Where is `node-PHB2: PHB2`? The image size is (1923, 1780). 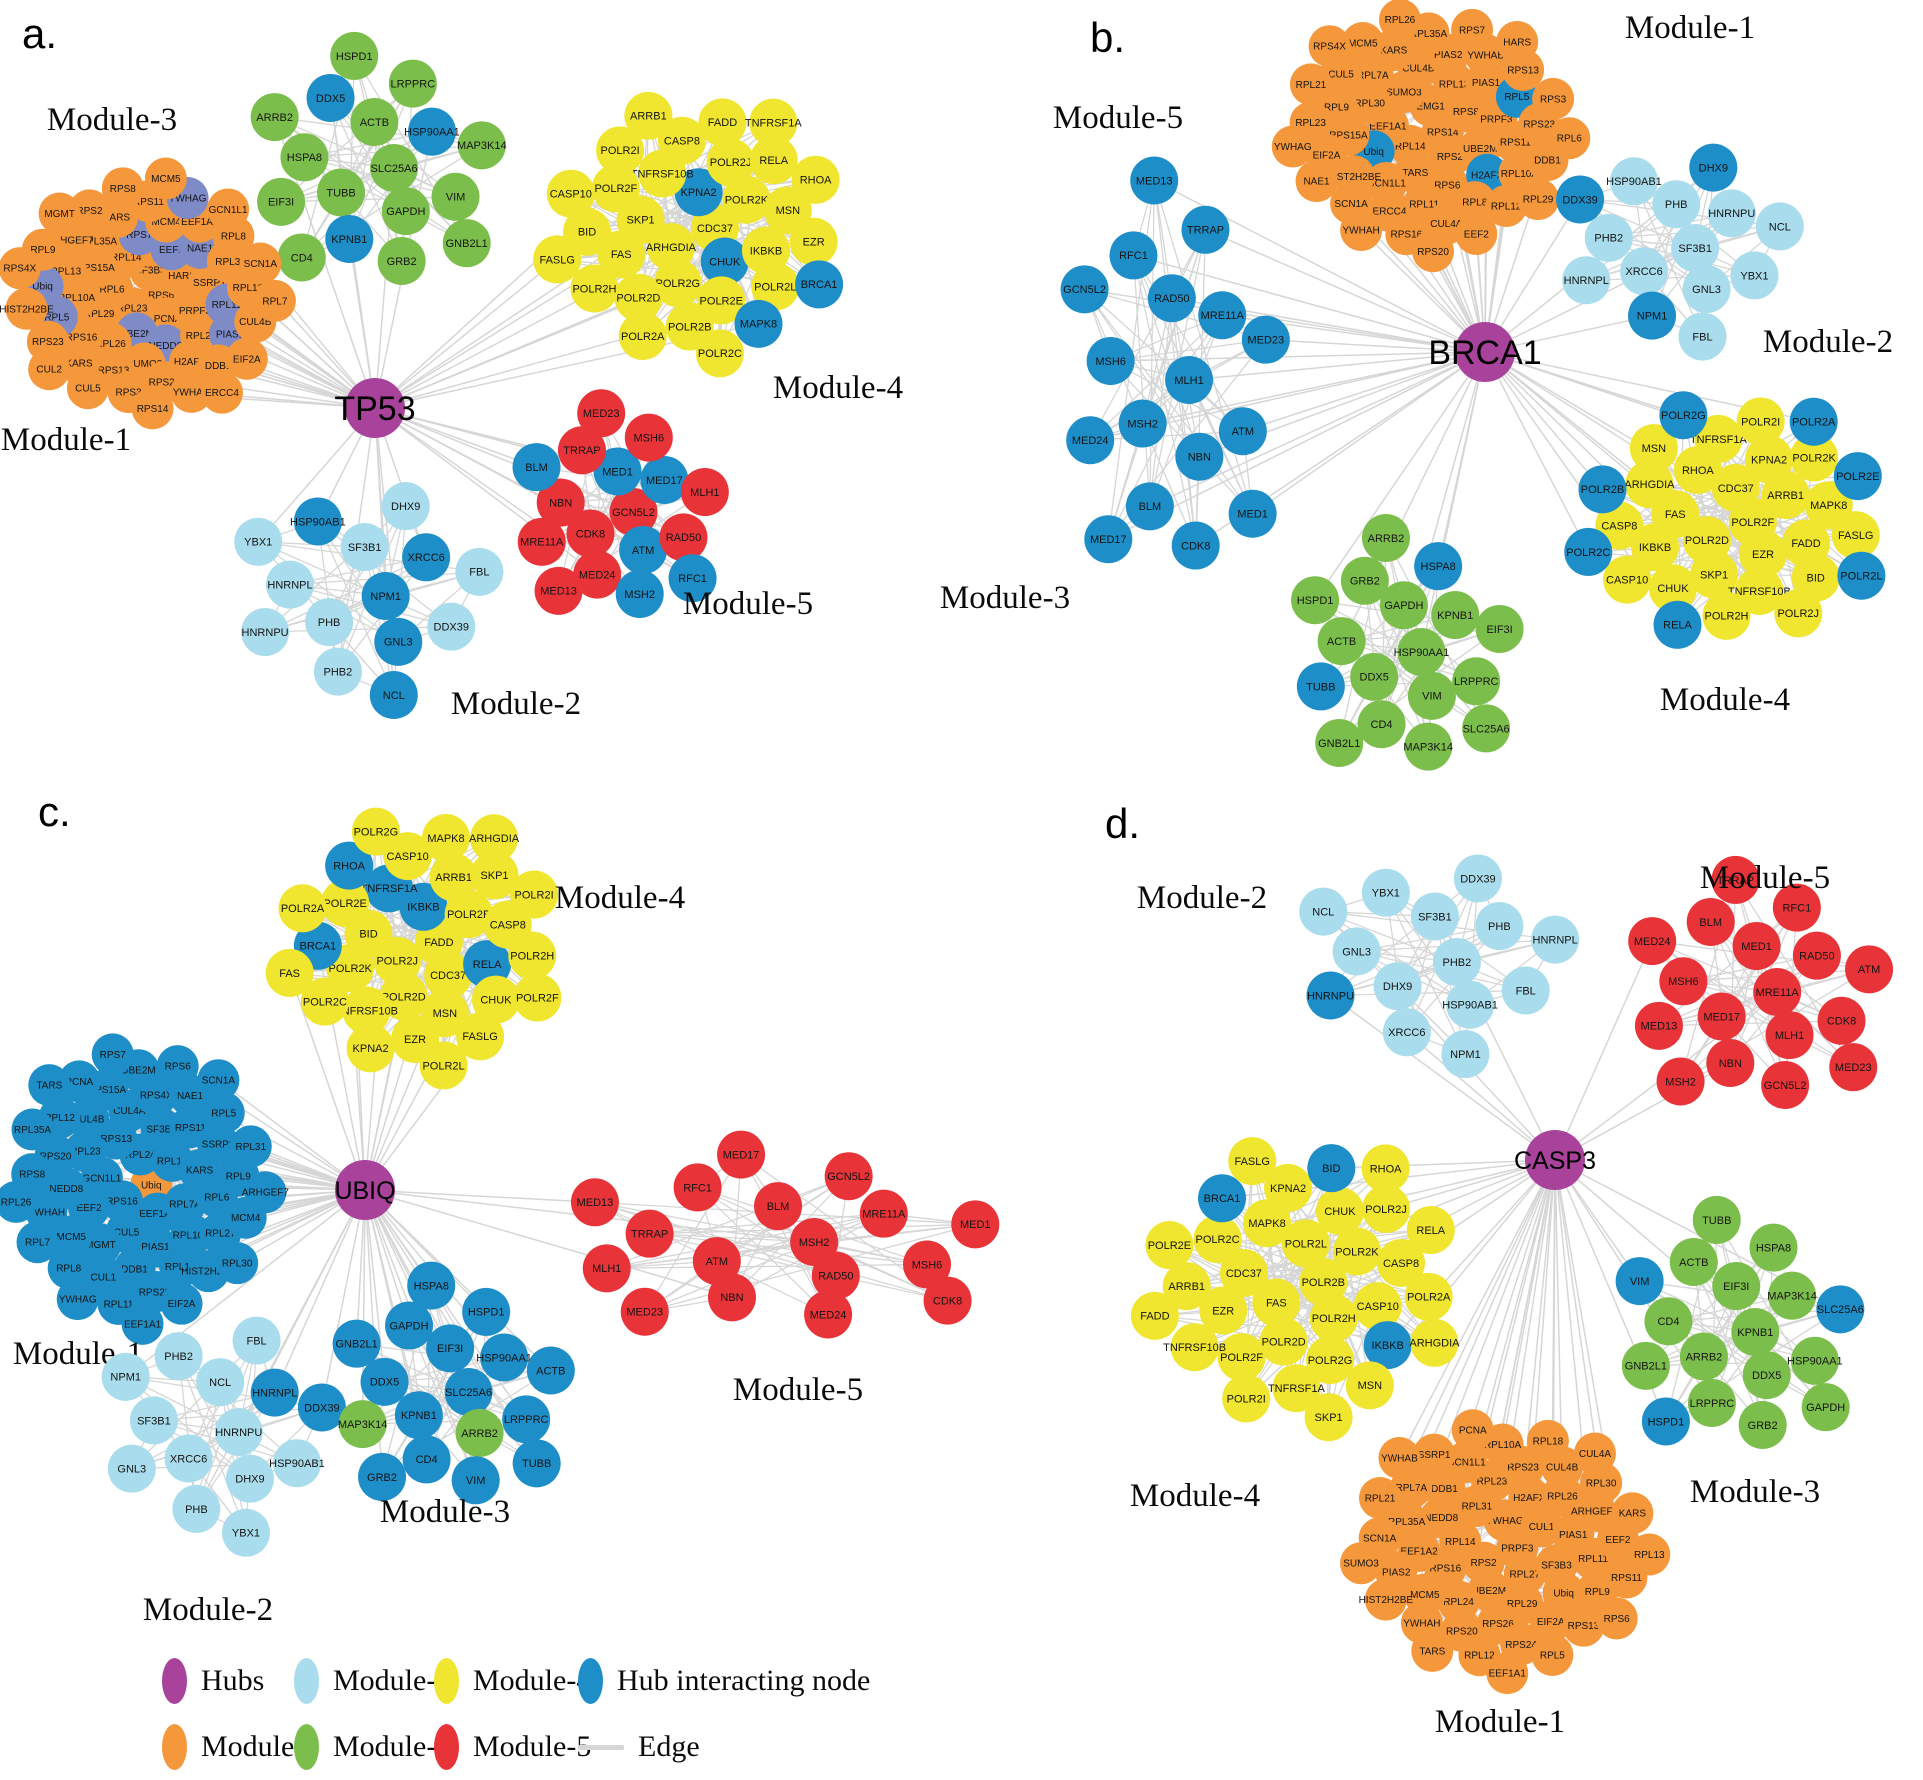 node-PHB2: PHB2 is located at coordinates (1608, 237).